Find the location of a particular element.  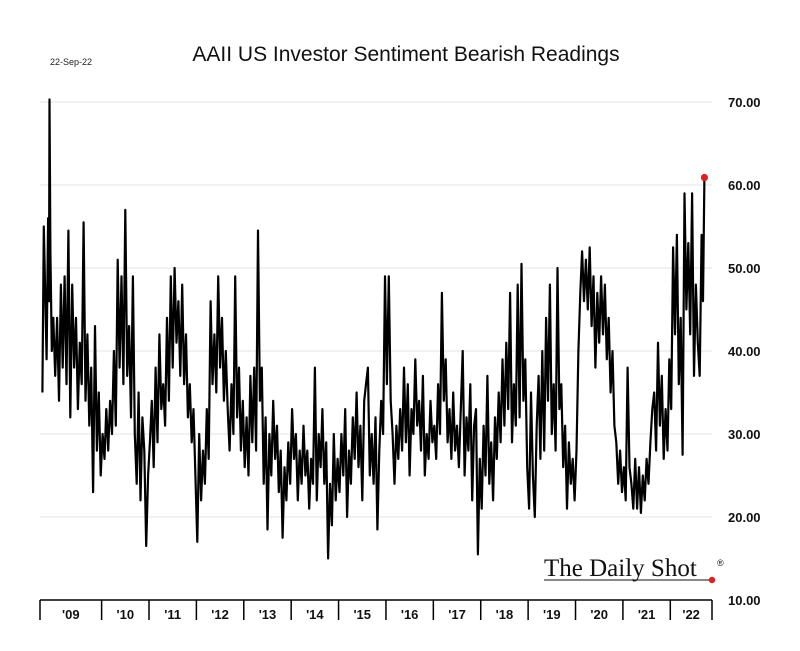

x-tick-label: '21 is located at coordinates (647, 614).